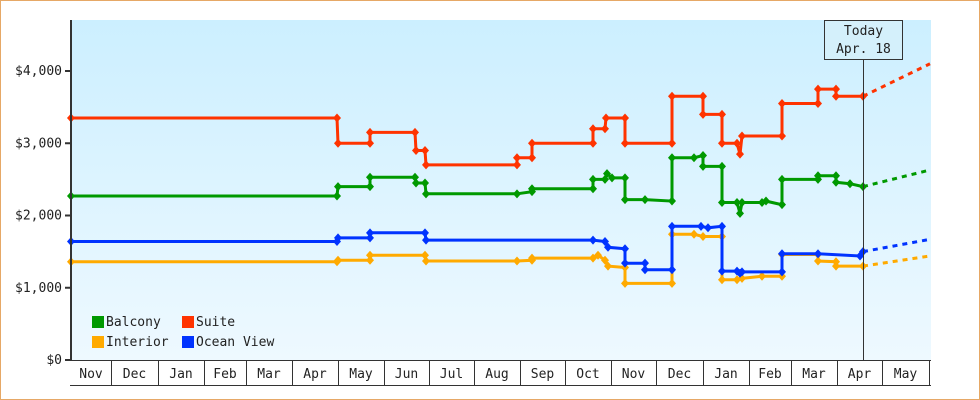 The height and width of the screenshot is (400, 980). What do you see at coordinates (228, 342) in the screenshot?
I see `legend-item-ocean-view: Ocean View` at bounding box center [228, 342].